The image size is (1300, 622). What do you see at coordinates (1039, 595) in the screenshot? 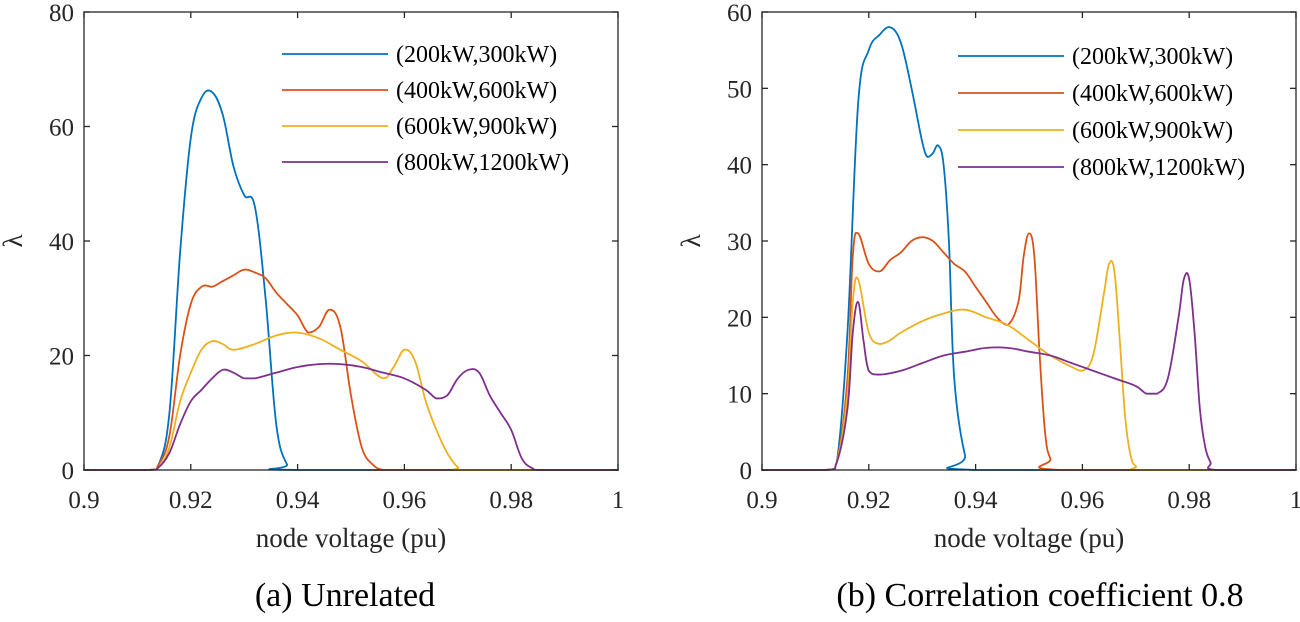
I see `chart-caption: (b) Correlation coefficient 0.8` at bounding box center [1039, 595].